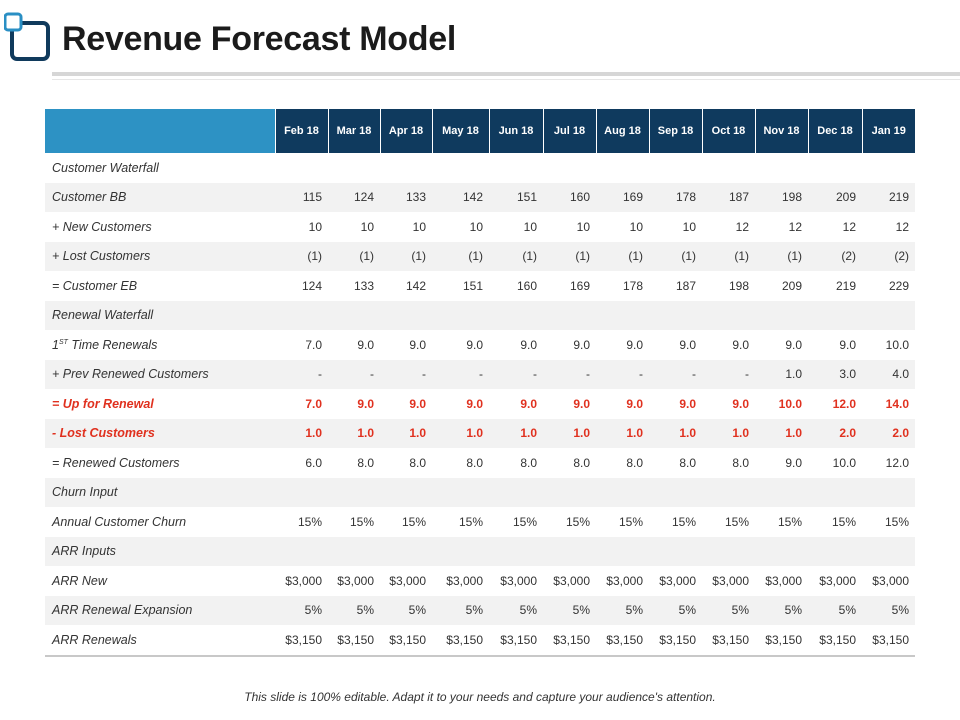  I want to click on table-cell: 14.0, so click(888, 404).